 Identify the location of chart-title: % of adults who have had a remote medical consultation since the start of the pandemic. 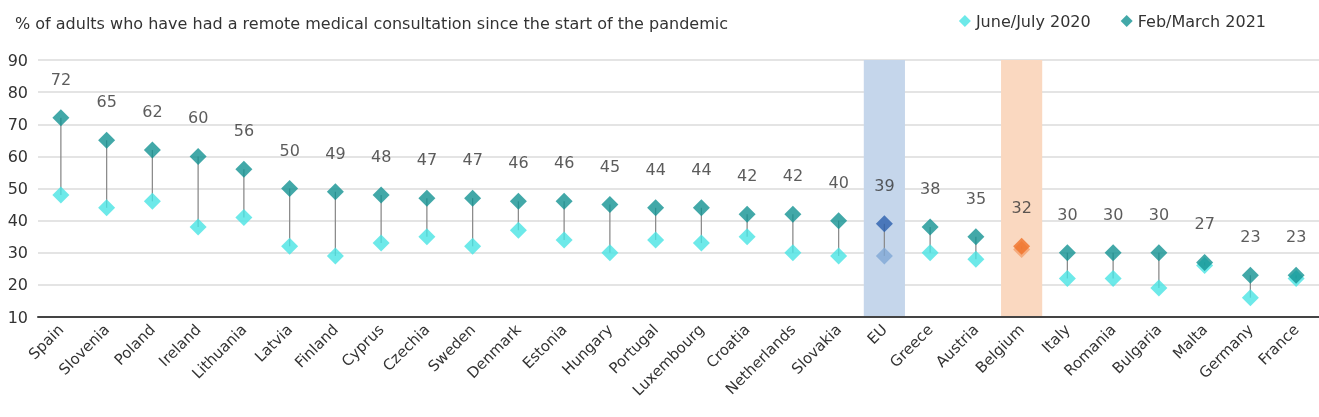
(371, 23).